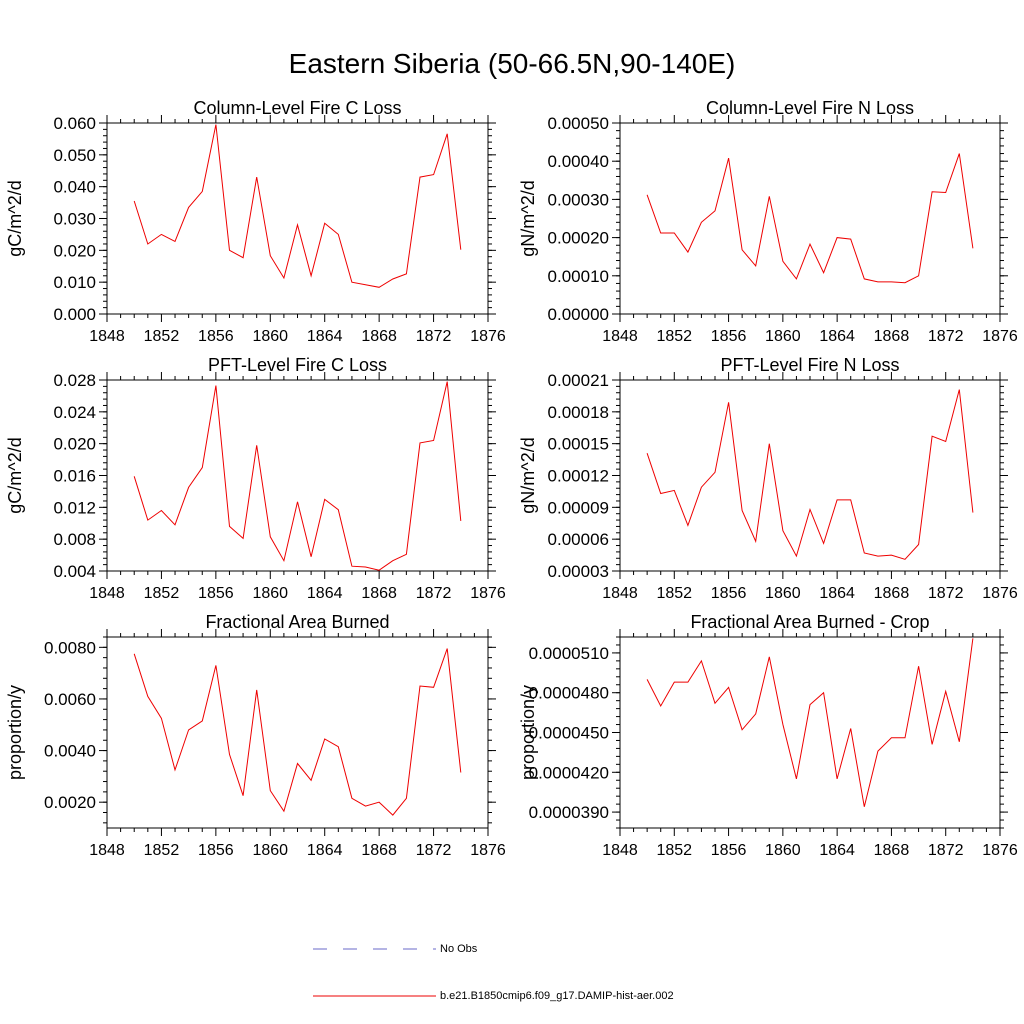  What do you see at coordinates (569, 812) in the screenshot?
I see `y-tick-label: 0.0000390` at bounding box center [569, 812].